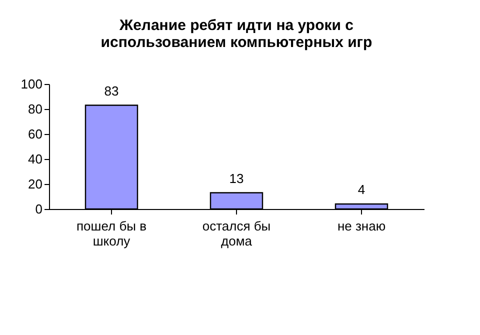 This screenshot has height=335, width=480. What do you see at coordinates (35, 184) in the screenshot?
I see `y-tick-label: 20` at bounding box center [35, 184].